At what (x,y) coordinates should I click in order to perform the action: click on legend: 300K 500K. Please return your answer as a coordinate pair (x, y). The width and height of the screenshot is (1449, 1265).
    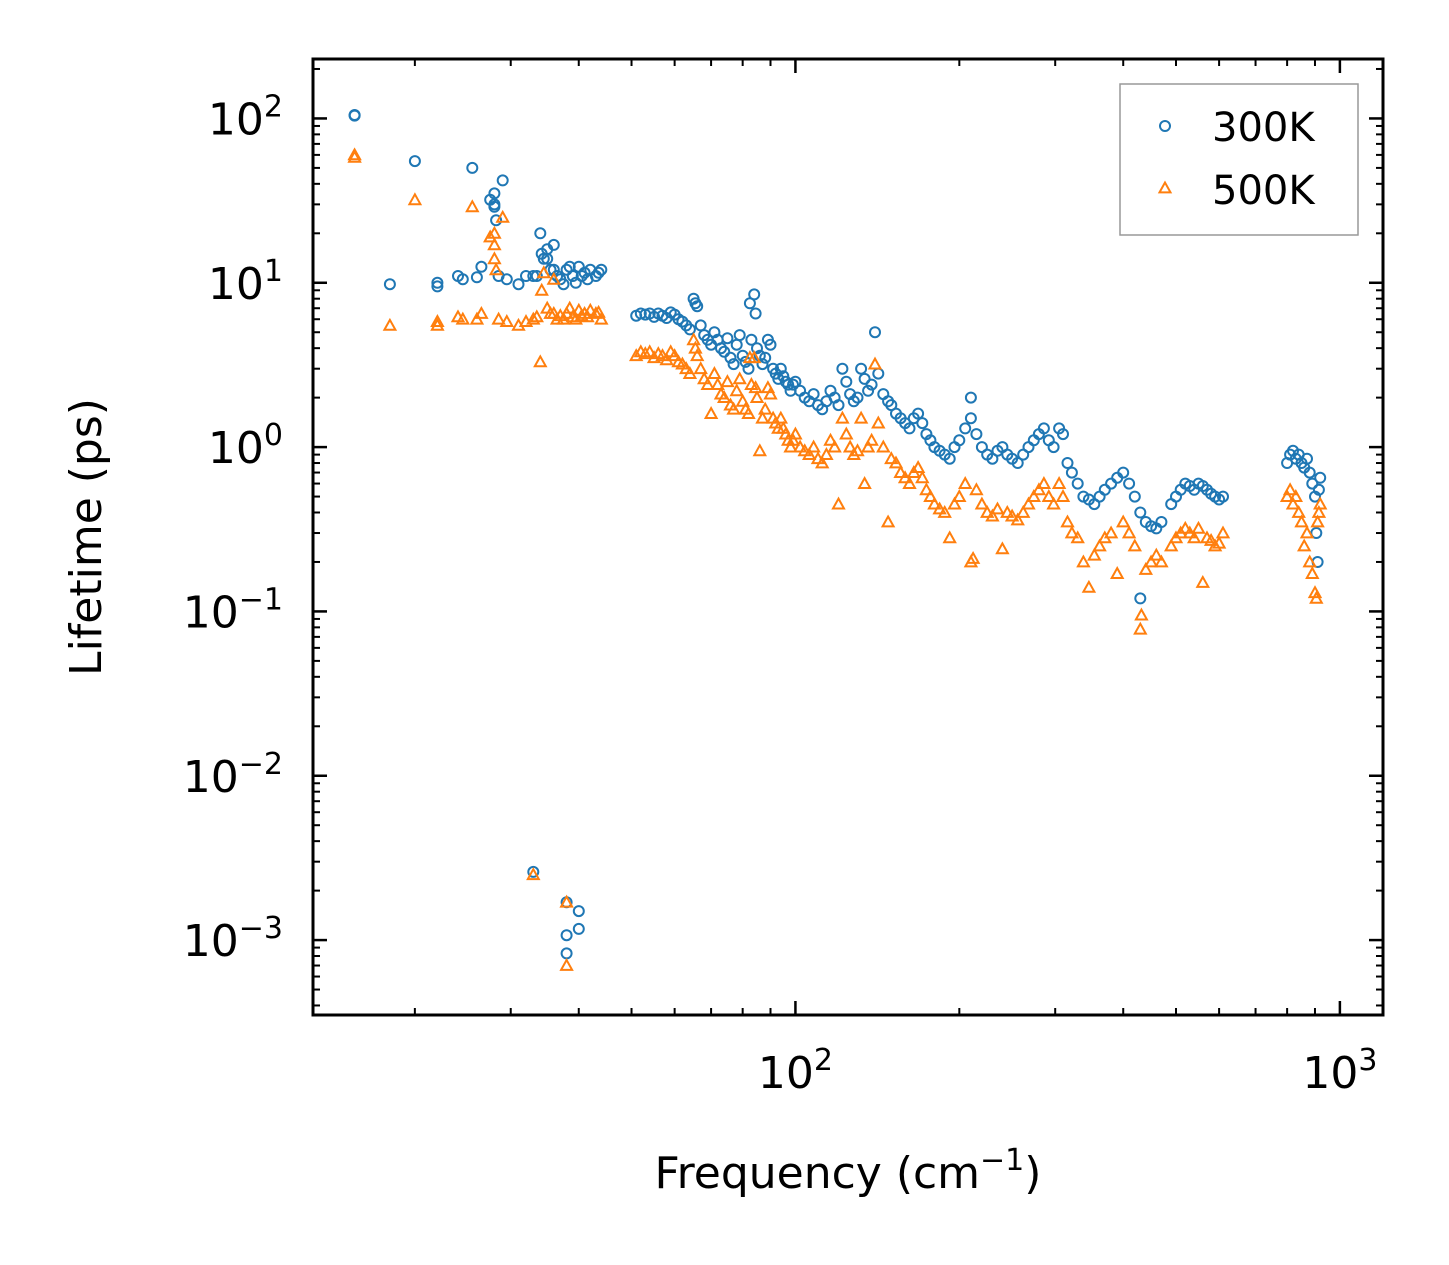
    Looking at the image, I should click on (1239, 159).